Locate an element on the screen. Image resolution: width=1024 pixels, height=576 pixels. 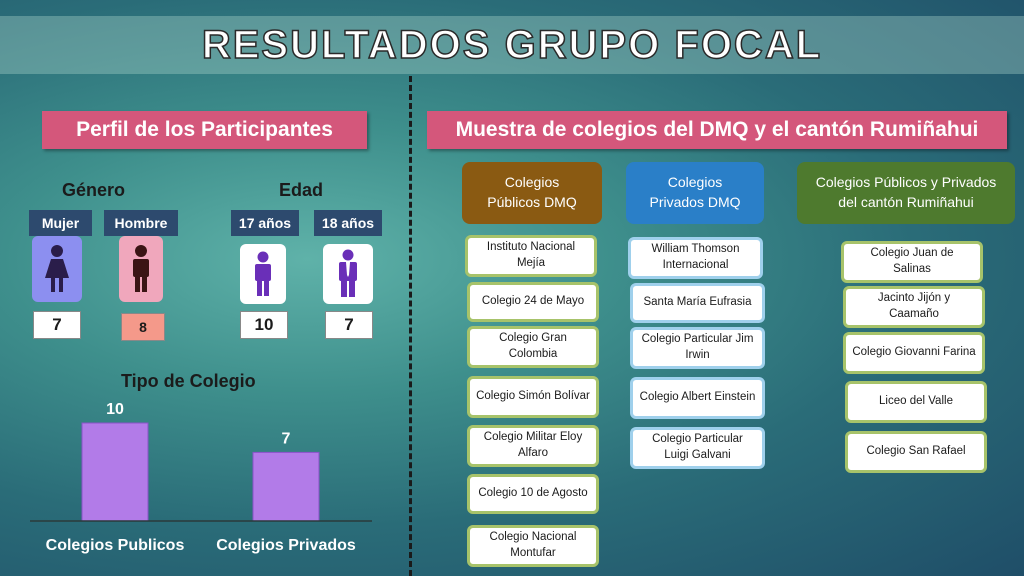
list-item: Colegio Giovanni Farina is located at coordinates (914, 353).